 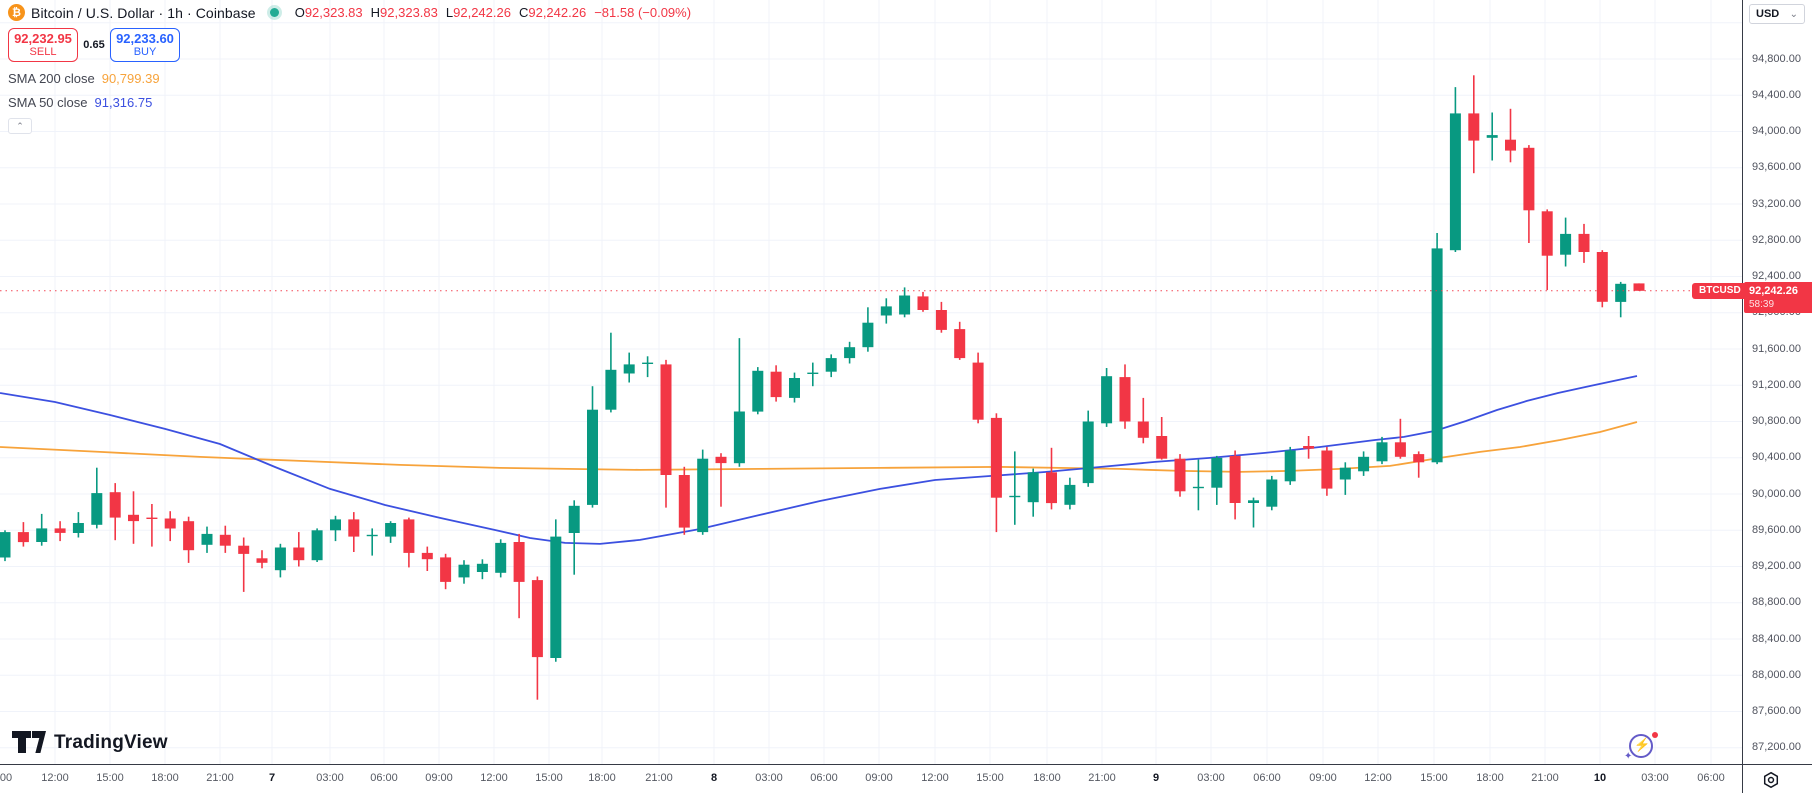 I want to click on price-axis-label: 87,600.00, so click(x=1776, y=711).